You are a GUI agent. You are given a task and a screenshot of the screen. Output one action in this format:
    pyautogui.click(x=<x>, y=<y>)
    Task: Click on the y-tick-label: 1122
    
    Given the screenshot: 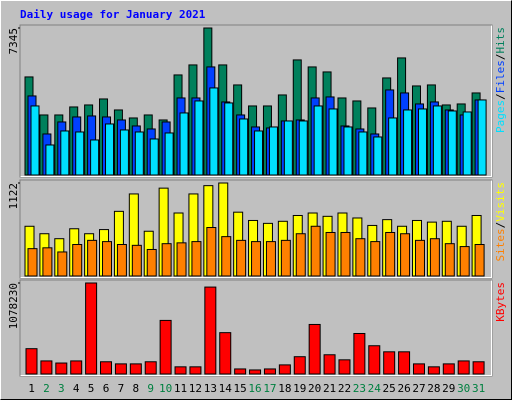 What is the action you would take?
    pyautogui.click(x=13, y=196)
    